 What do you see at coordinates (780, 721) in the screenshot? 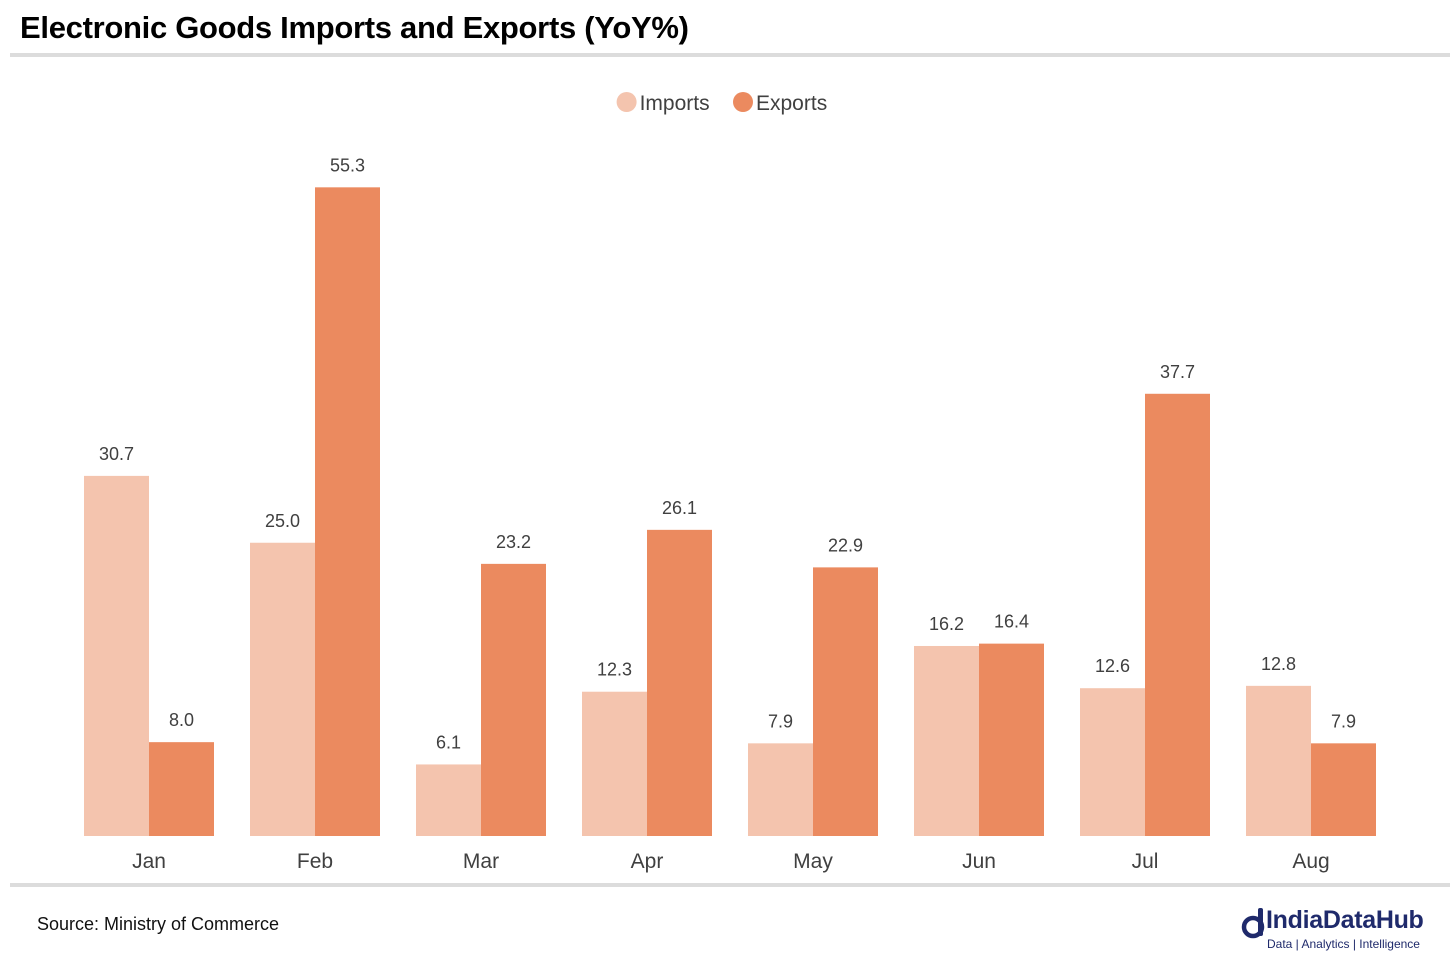
I see `imports-value-label-may: 7.9` at bounding box center [780, 721].